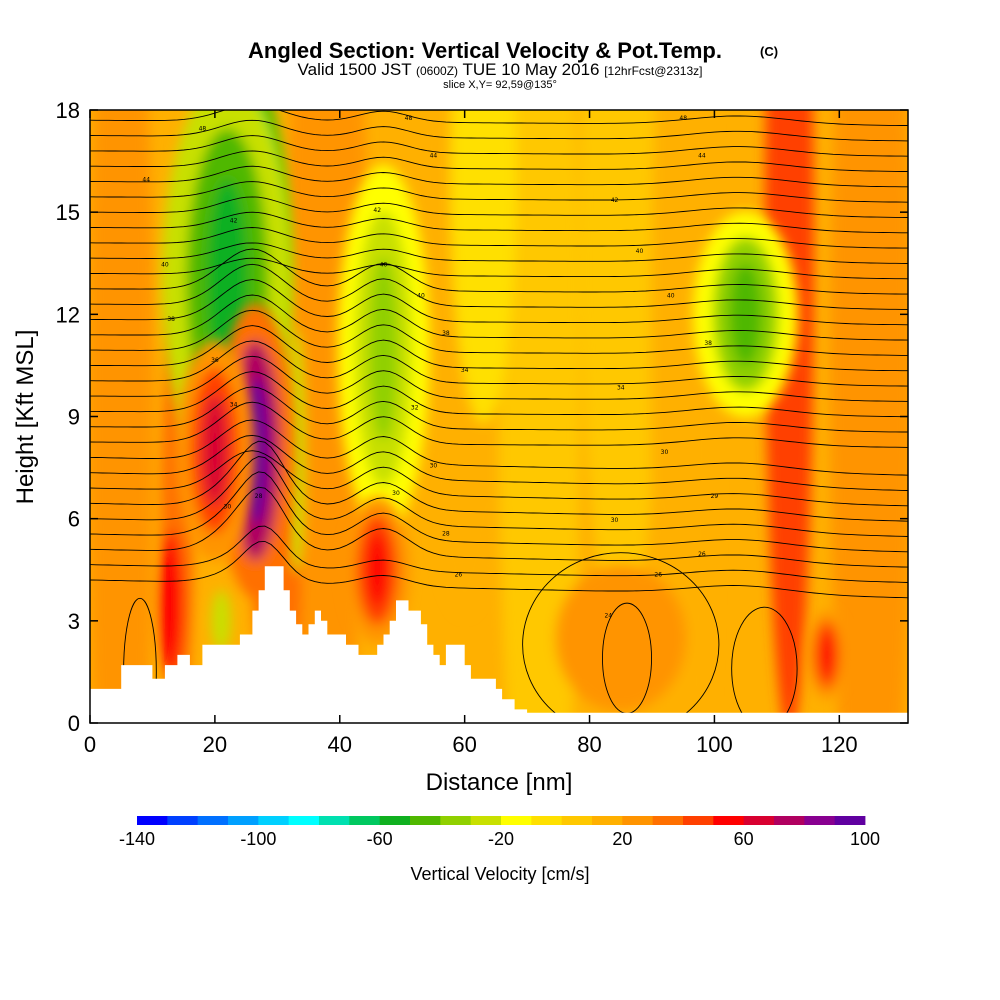 This screenshot has width=1000, height=1000. Describe the element at coordinates (464, 744) in the screenshot. I see `x-tick-label: 60` at that location.